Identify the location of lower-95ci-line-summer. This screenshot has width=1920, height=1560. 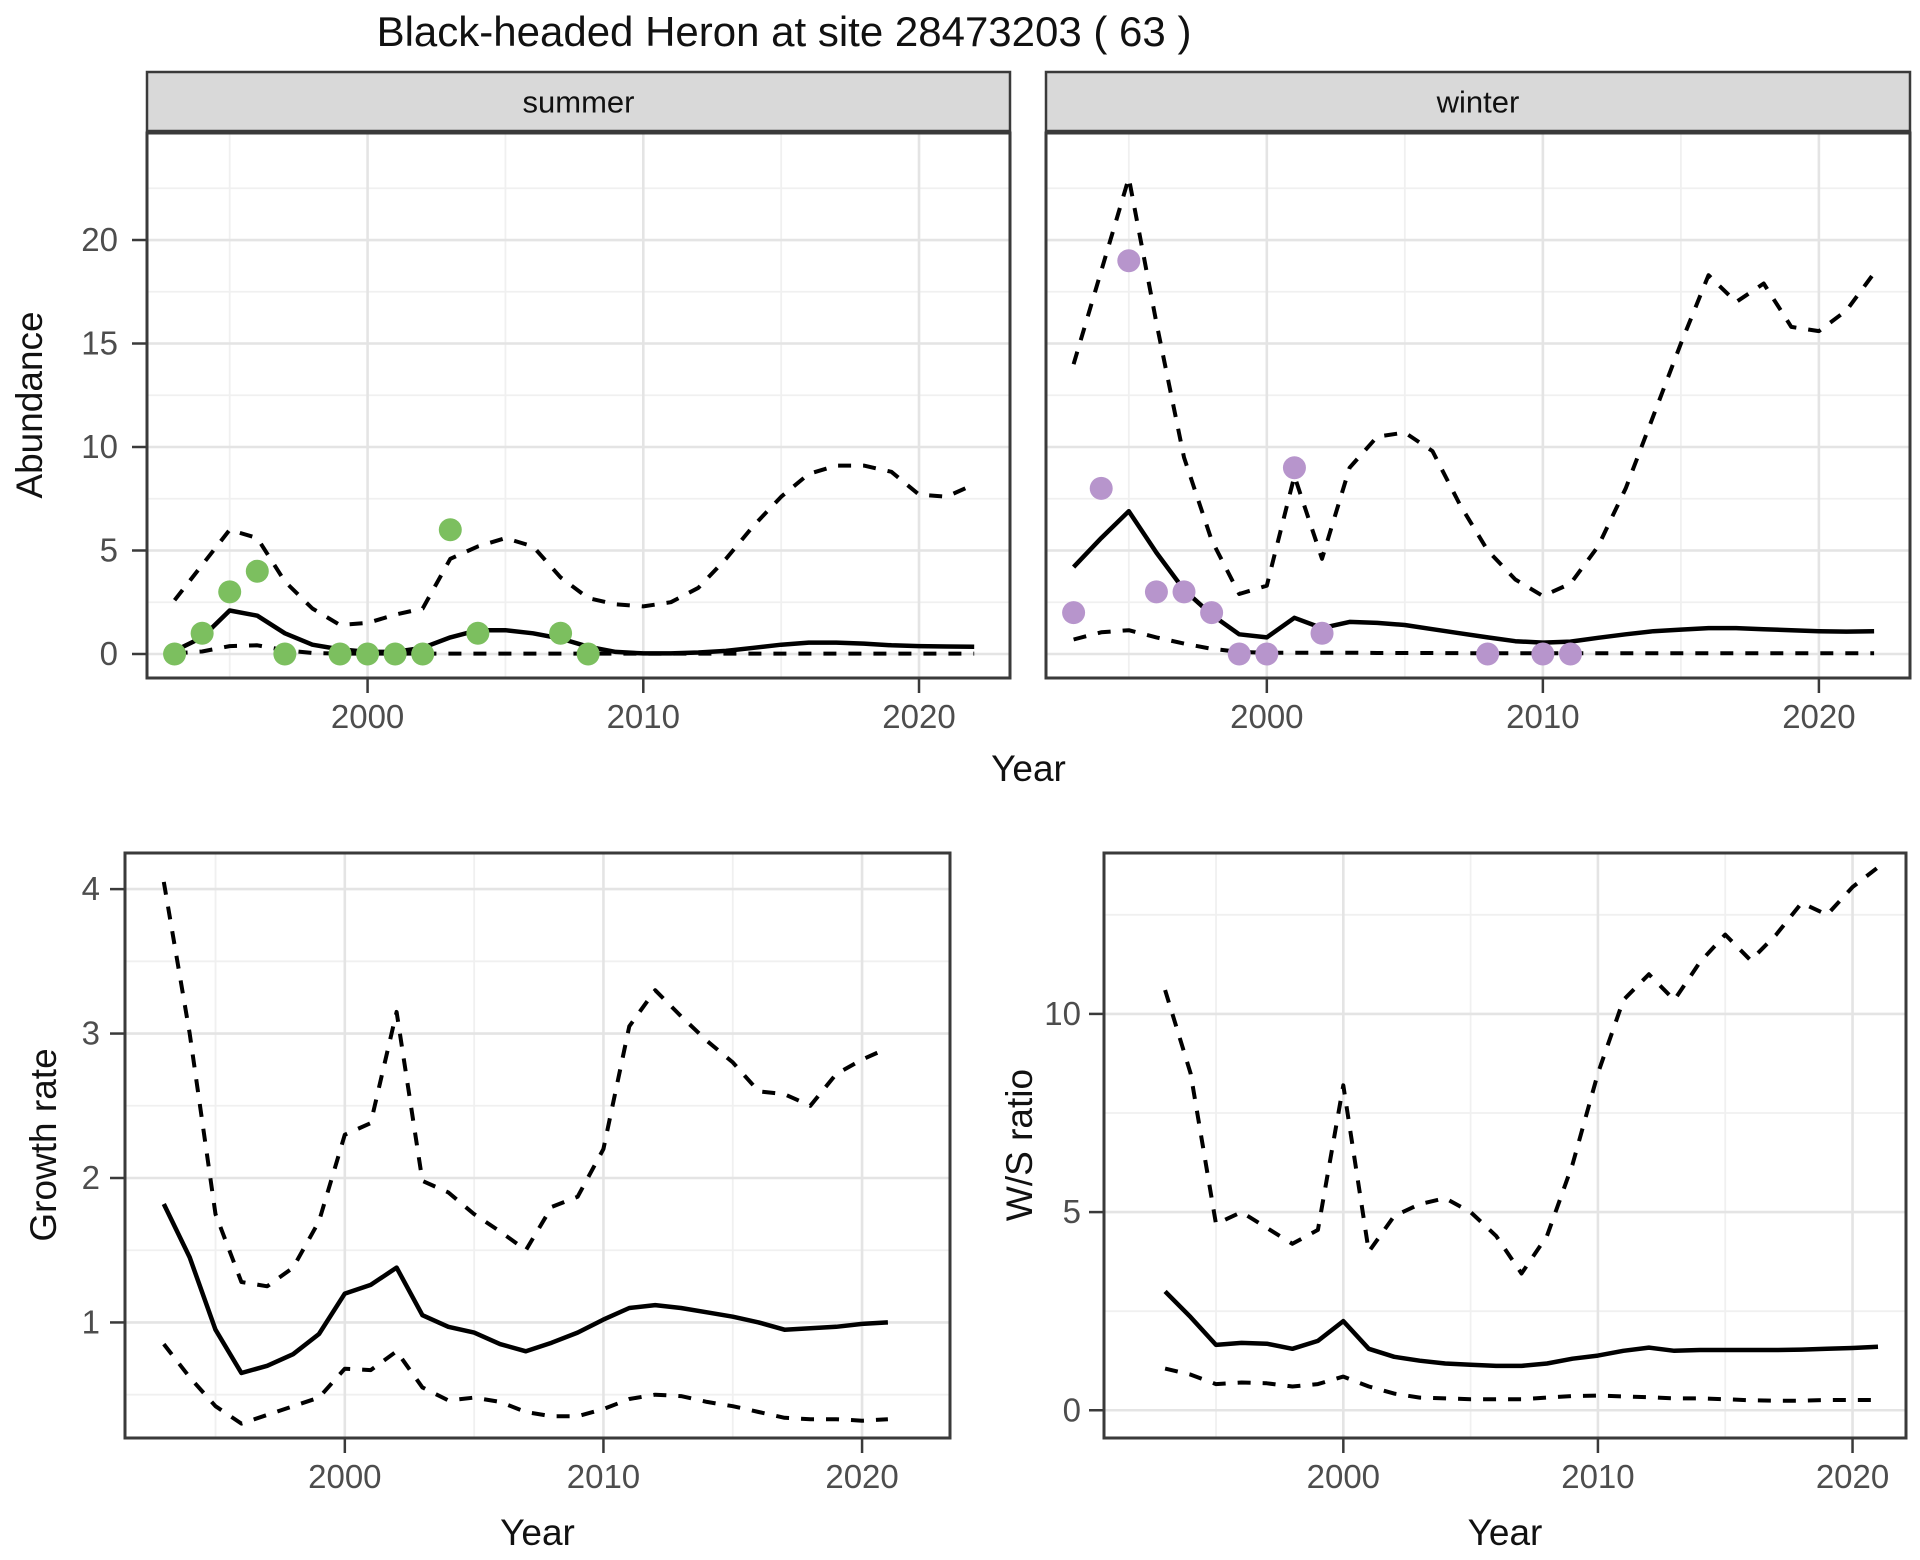
(574, 649).